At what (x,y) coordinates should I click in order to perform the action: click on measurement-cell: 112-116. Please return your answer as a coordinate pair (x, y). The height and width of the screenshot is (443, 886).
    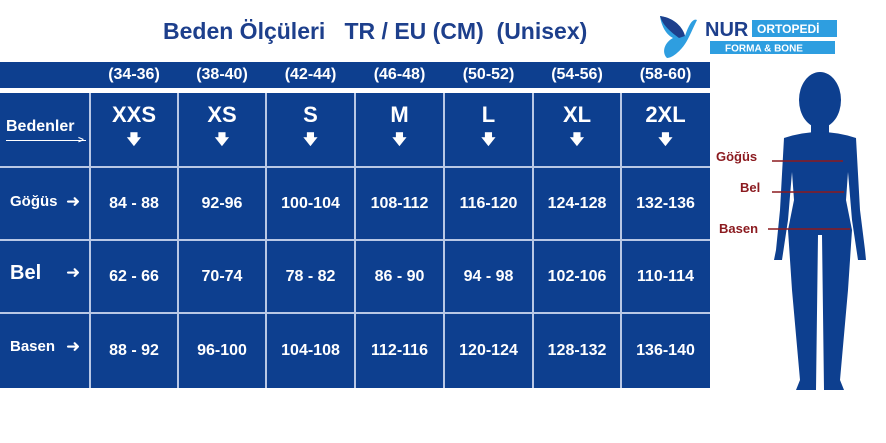
    Looking at the image, I should click on (399, 350).